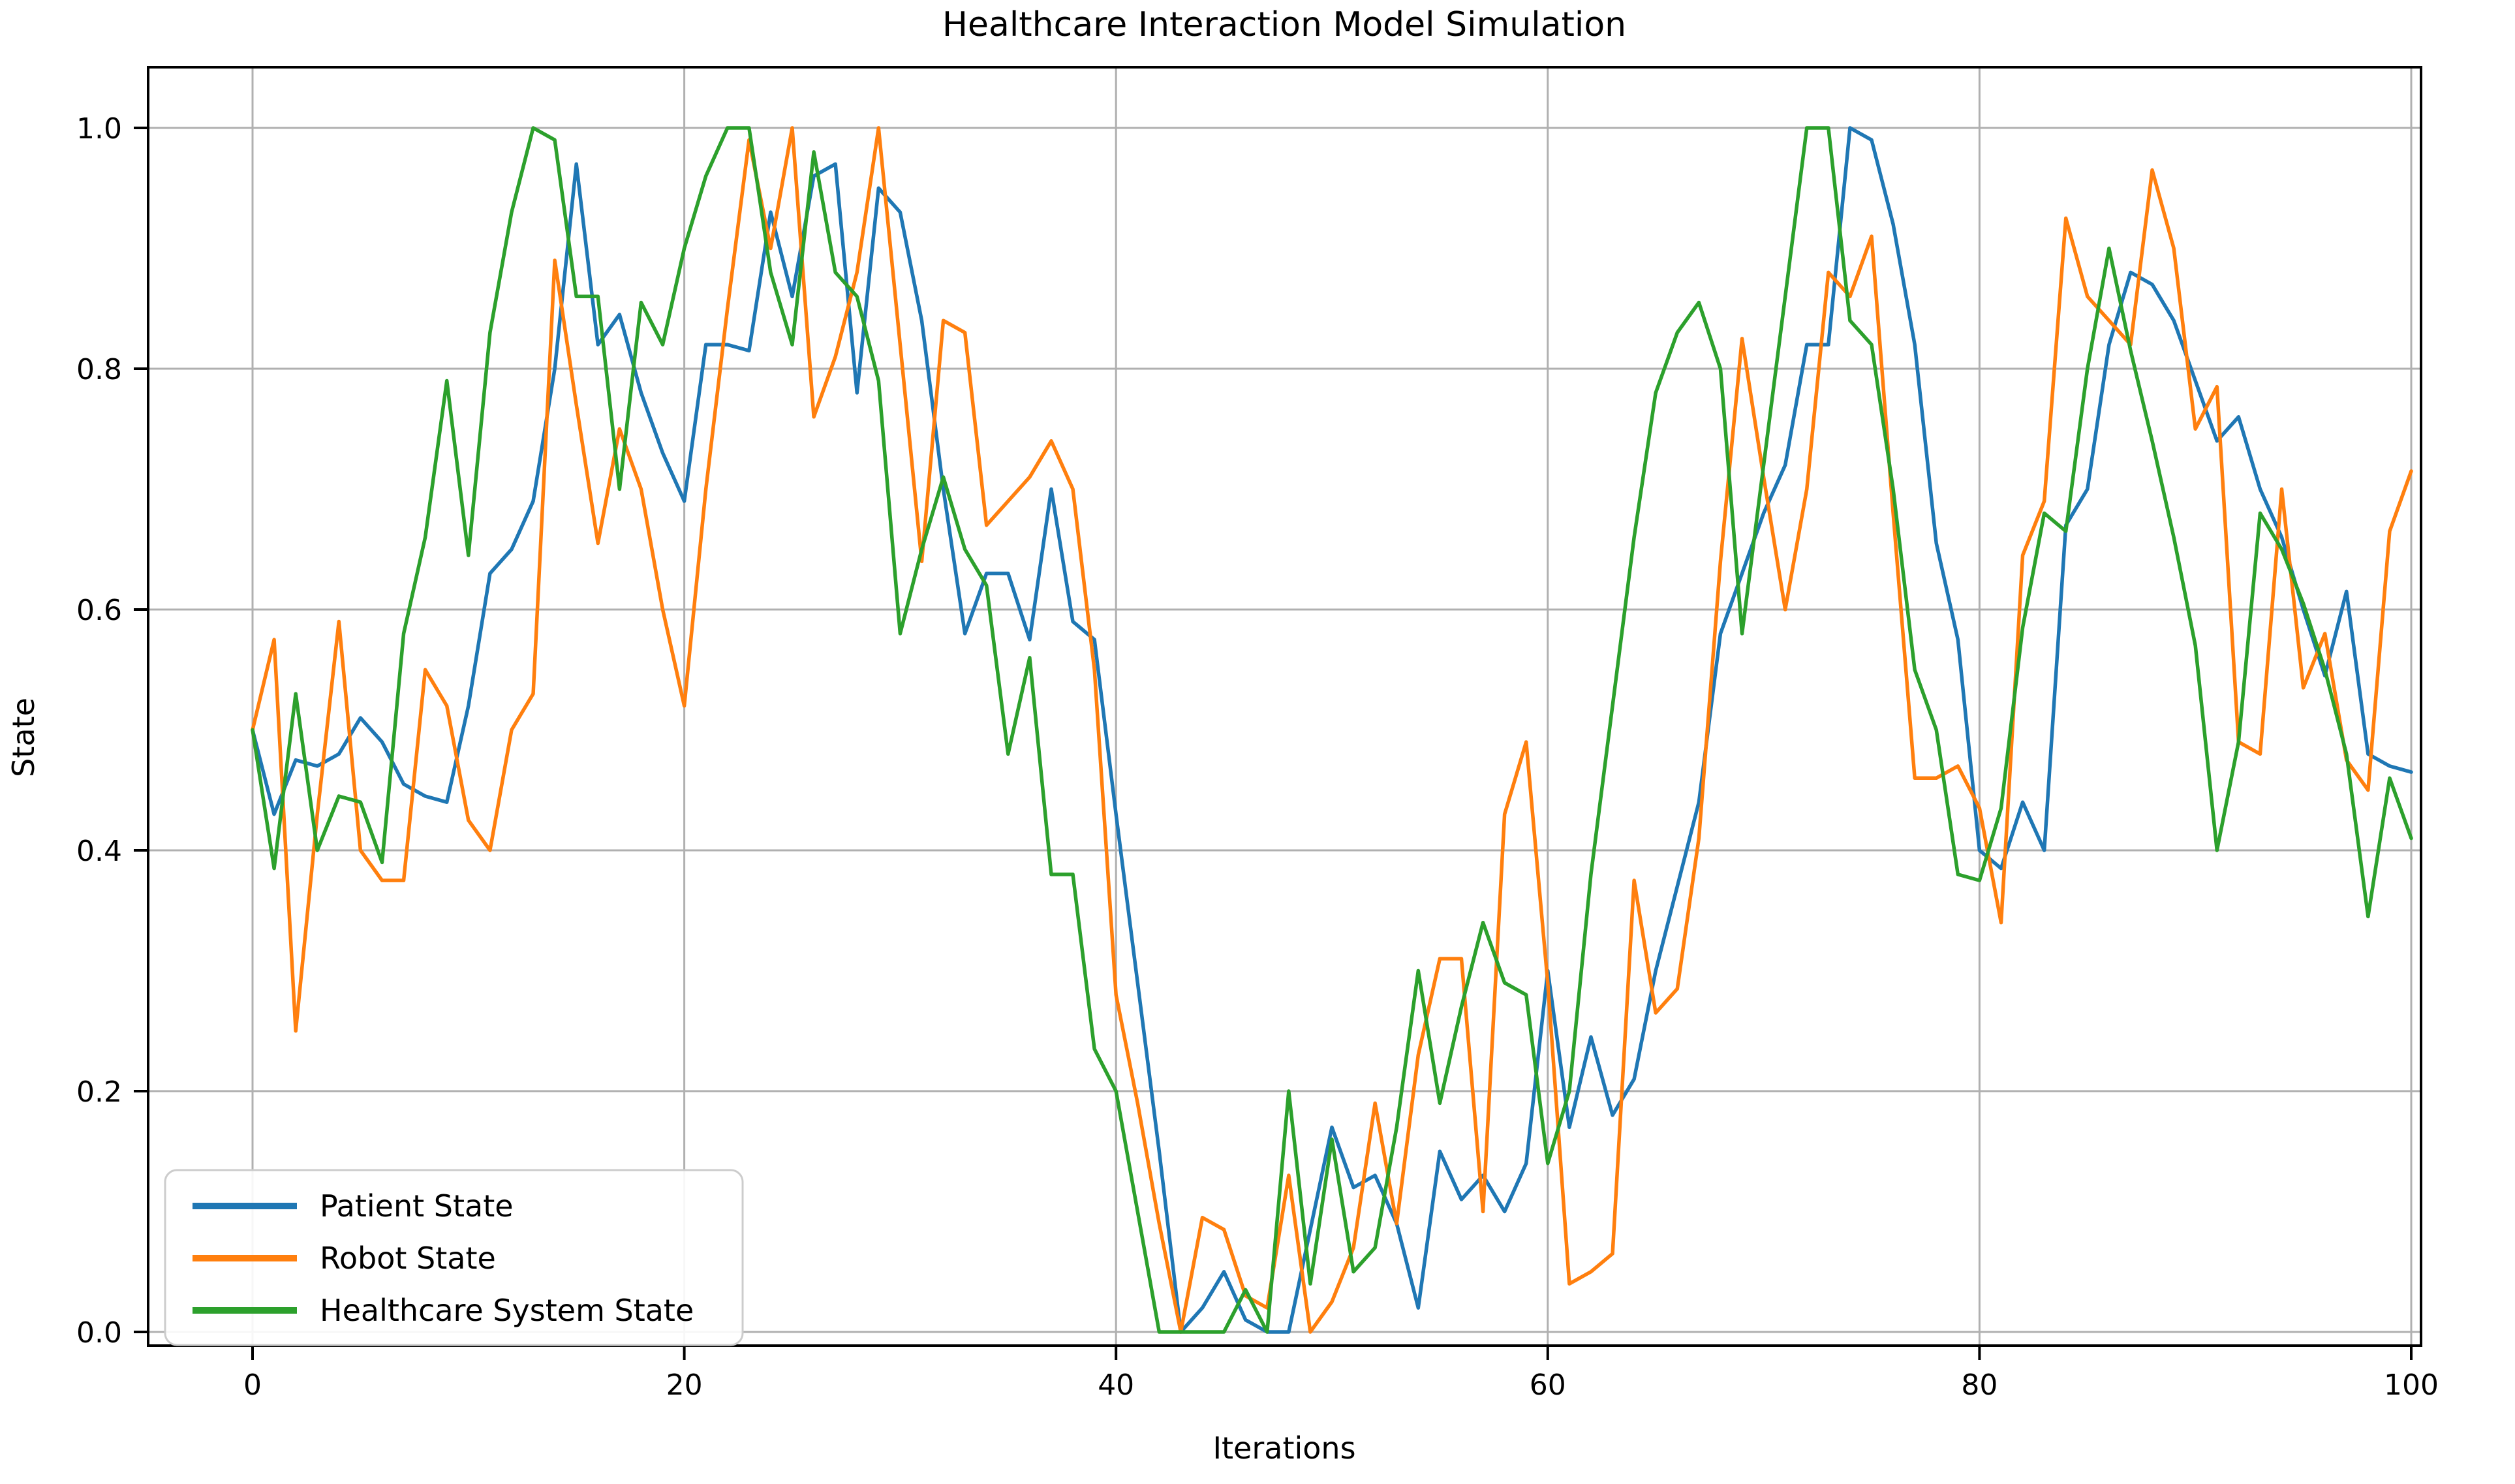  I want to click on y-tick-label: 0.2, so click(99, 1092).